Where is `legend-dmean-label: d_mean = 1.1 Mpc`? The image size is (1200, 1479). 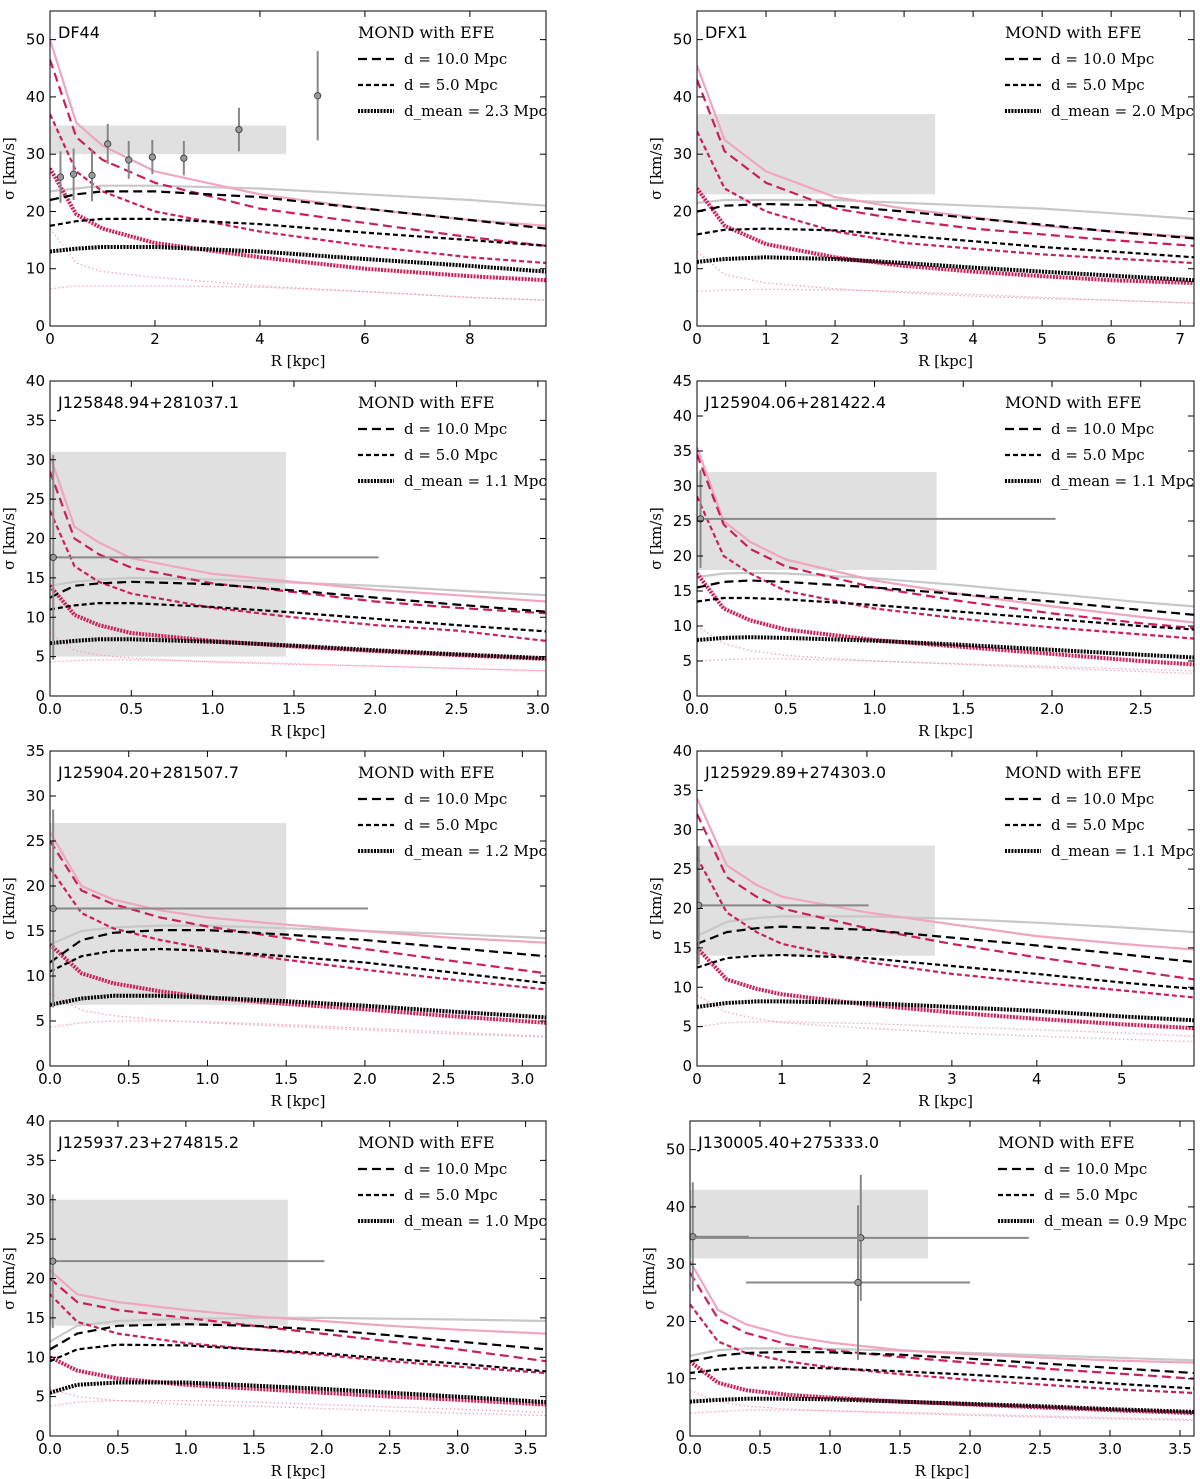 legend-dmean-label: d_mean = 1.1 Mpc is located at coordinates (1122, 481).